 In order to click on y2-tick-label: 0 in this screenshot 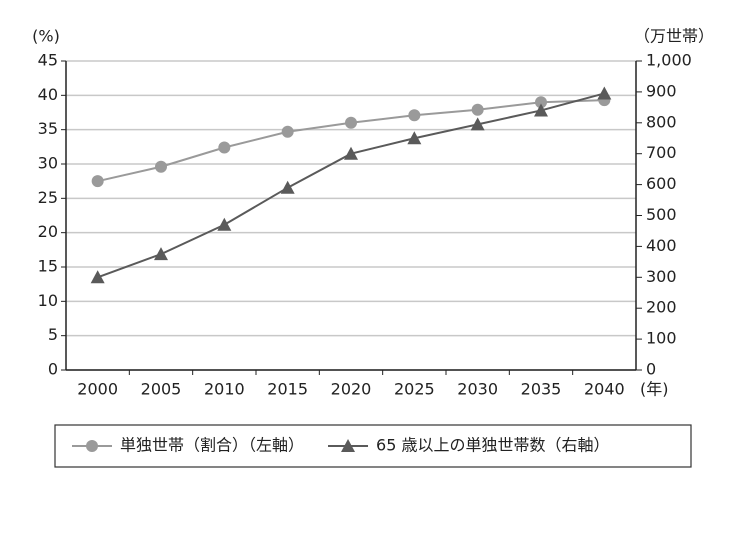, I will do `click(651, 369)`.